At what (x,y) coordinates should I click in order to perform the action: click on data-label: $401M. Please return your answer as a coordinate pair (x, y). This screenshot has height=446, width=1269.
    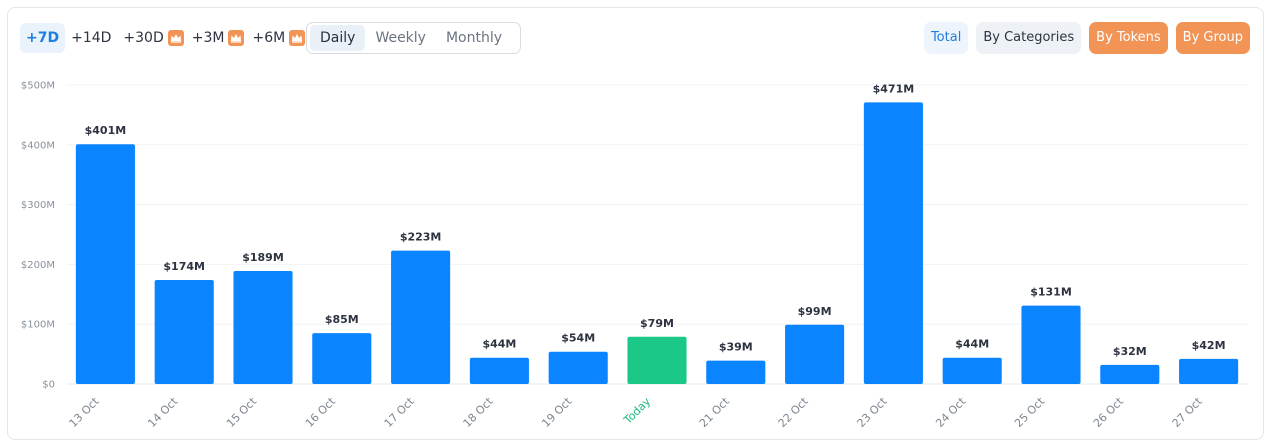
    Looking at the image, I should click on (106, 130).